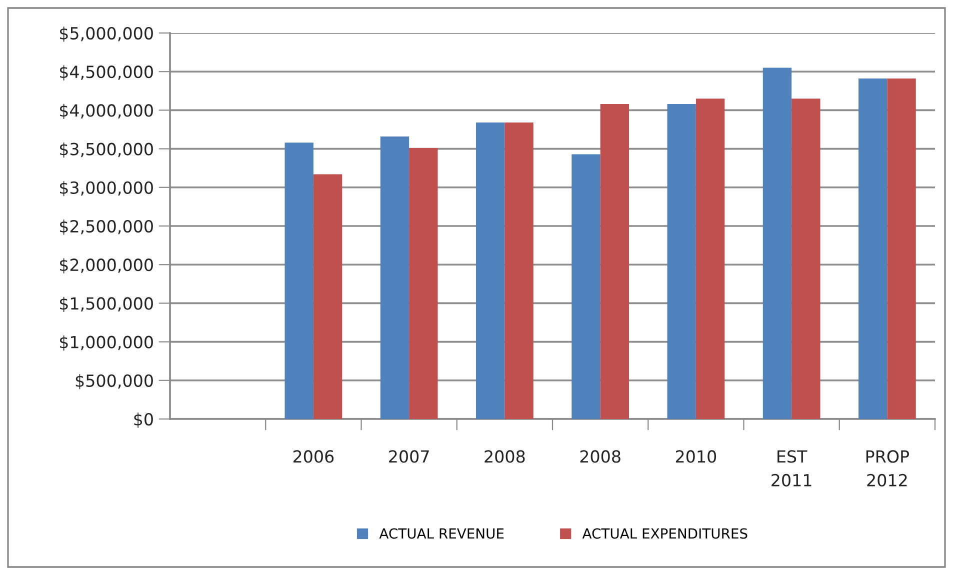  What do you see at coordinates (888, 468) in the screenshot?
I see `x-tick-label: PROP 2012` at bounding box center [888, 468].